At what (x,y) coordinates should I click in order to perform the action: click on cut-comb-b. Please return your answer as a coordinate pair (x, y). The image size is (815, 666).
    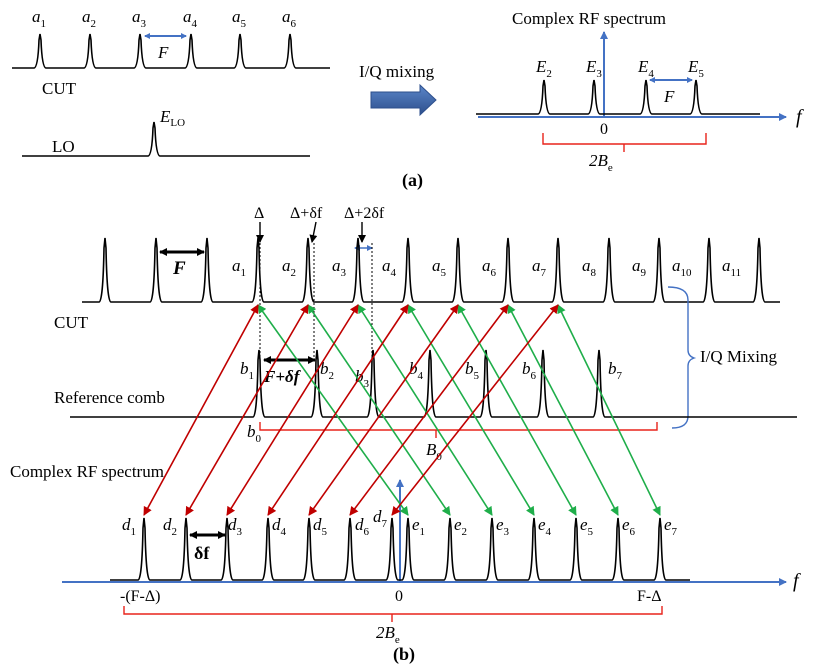
    Looking at the image, I should click on (431, 270).